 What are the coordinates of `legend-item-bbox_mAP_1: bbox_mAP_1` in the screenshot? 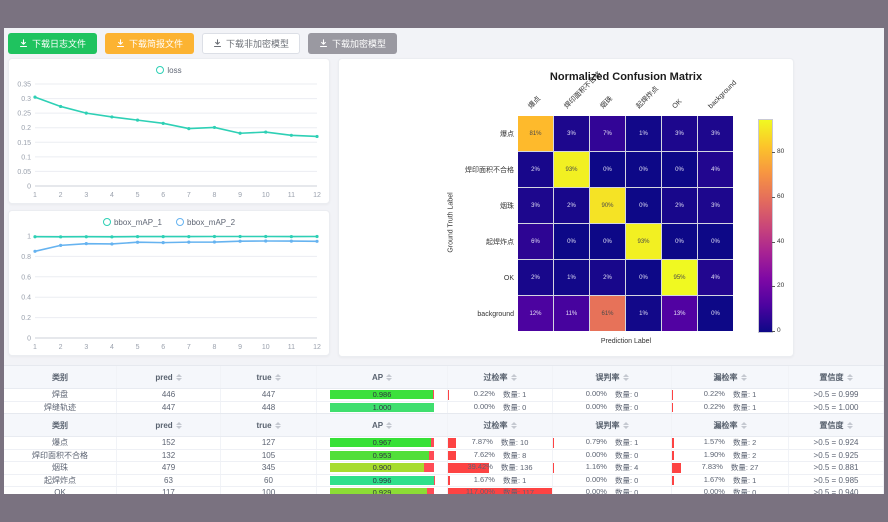 It's located at (132, 222).